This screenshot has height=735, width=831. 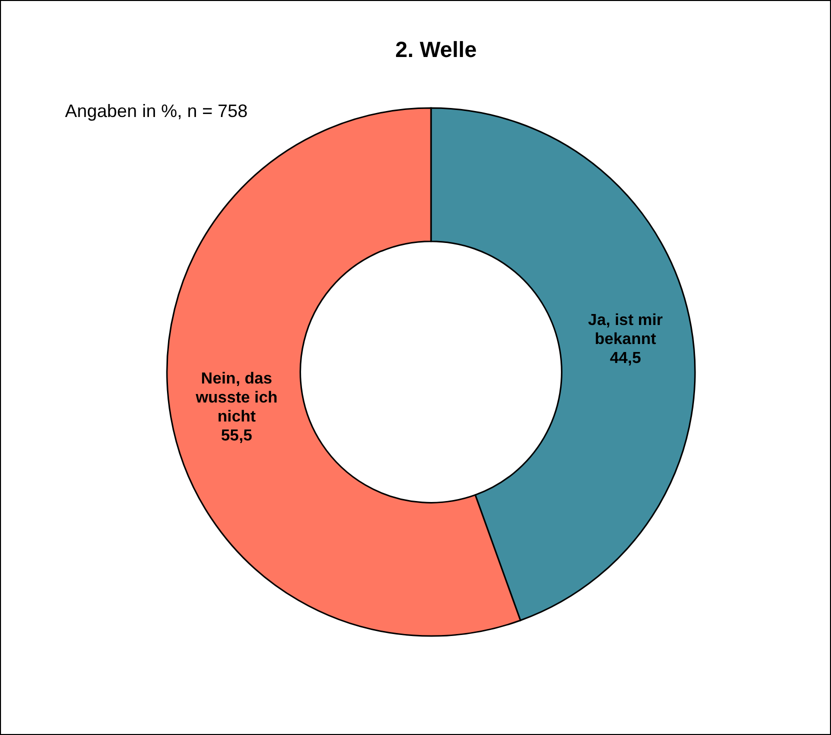 What do you see at coordinates (236, 435) in the screenshot?
I see `data-label: 55,5` at bounding box center [236, 435].